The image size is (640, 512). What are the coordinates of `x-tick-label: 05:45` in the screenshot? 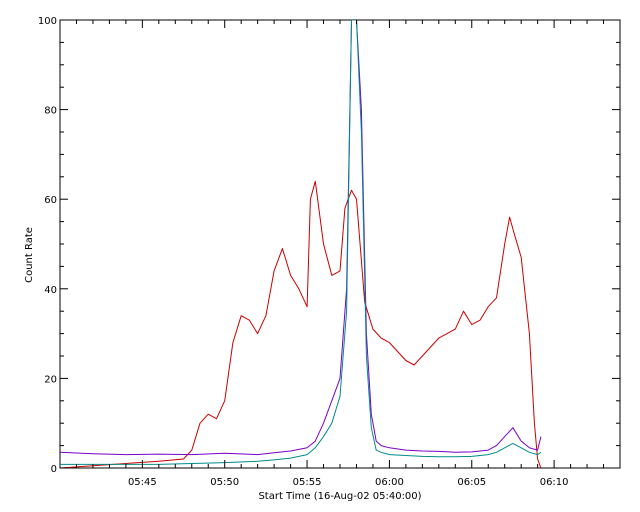 It's located at (142, 482).